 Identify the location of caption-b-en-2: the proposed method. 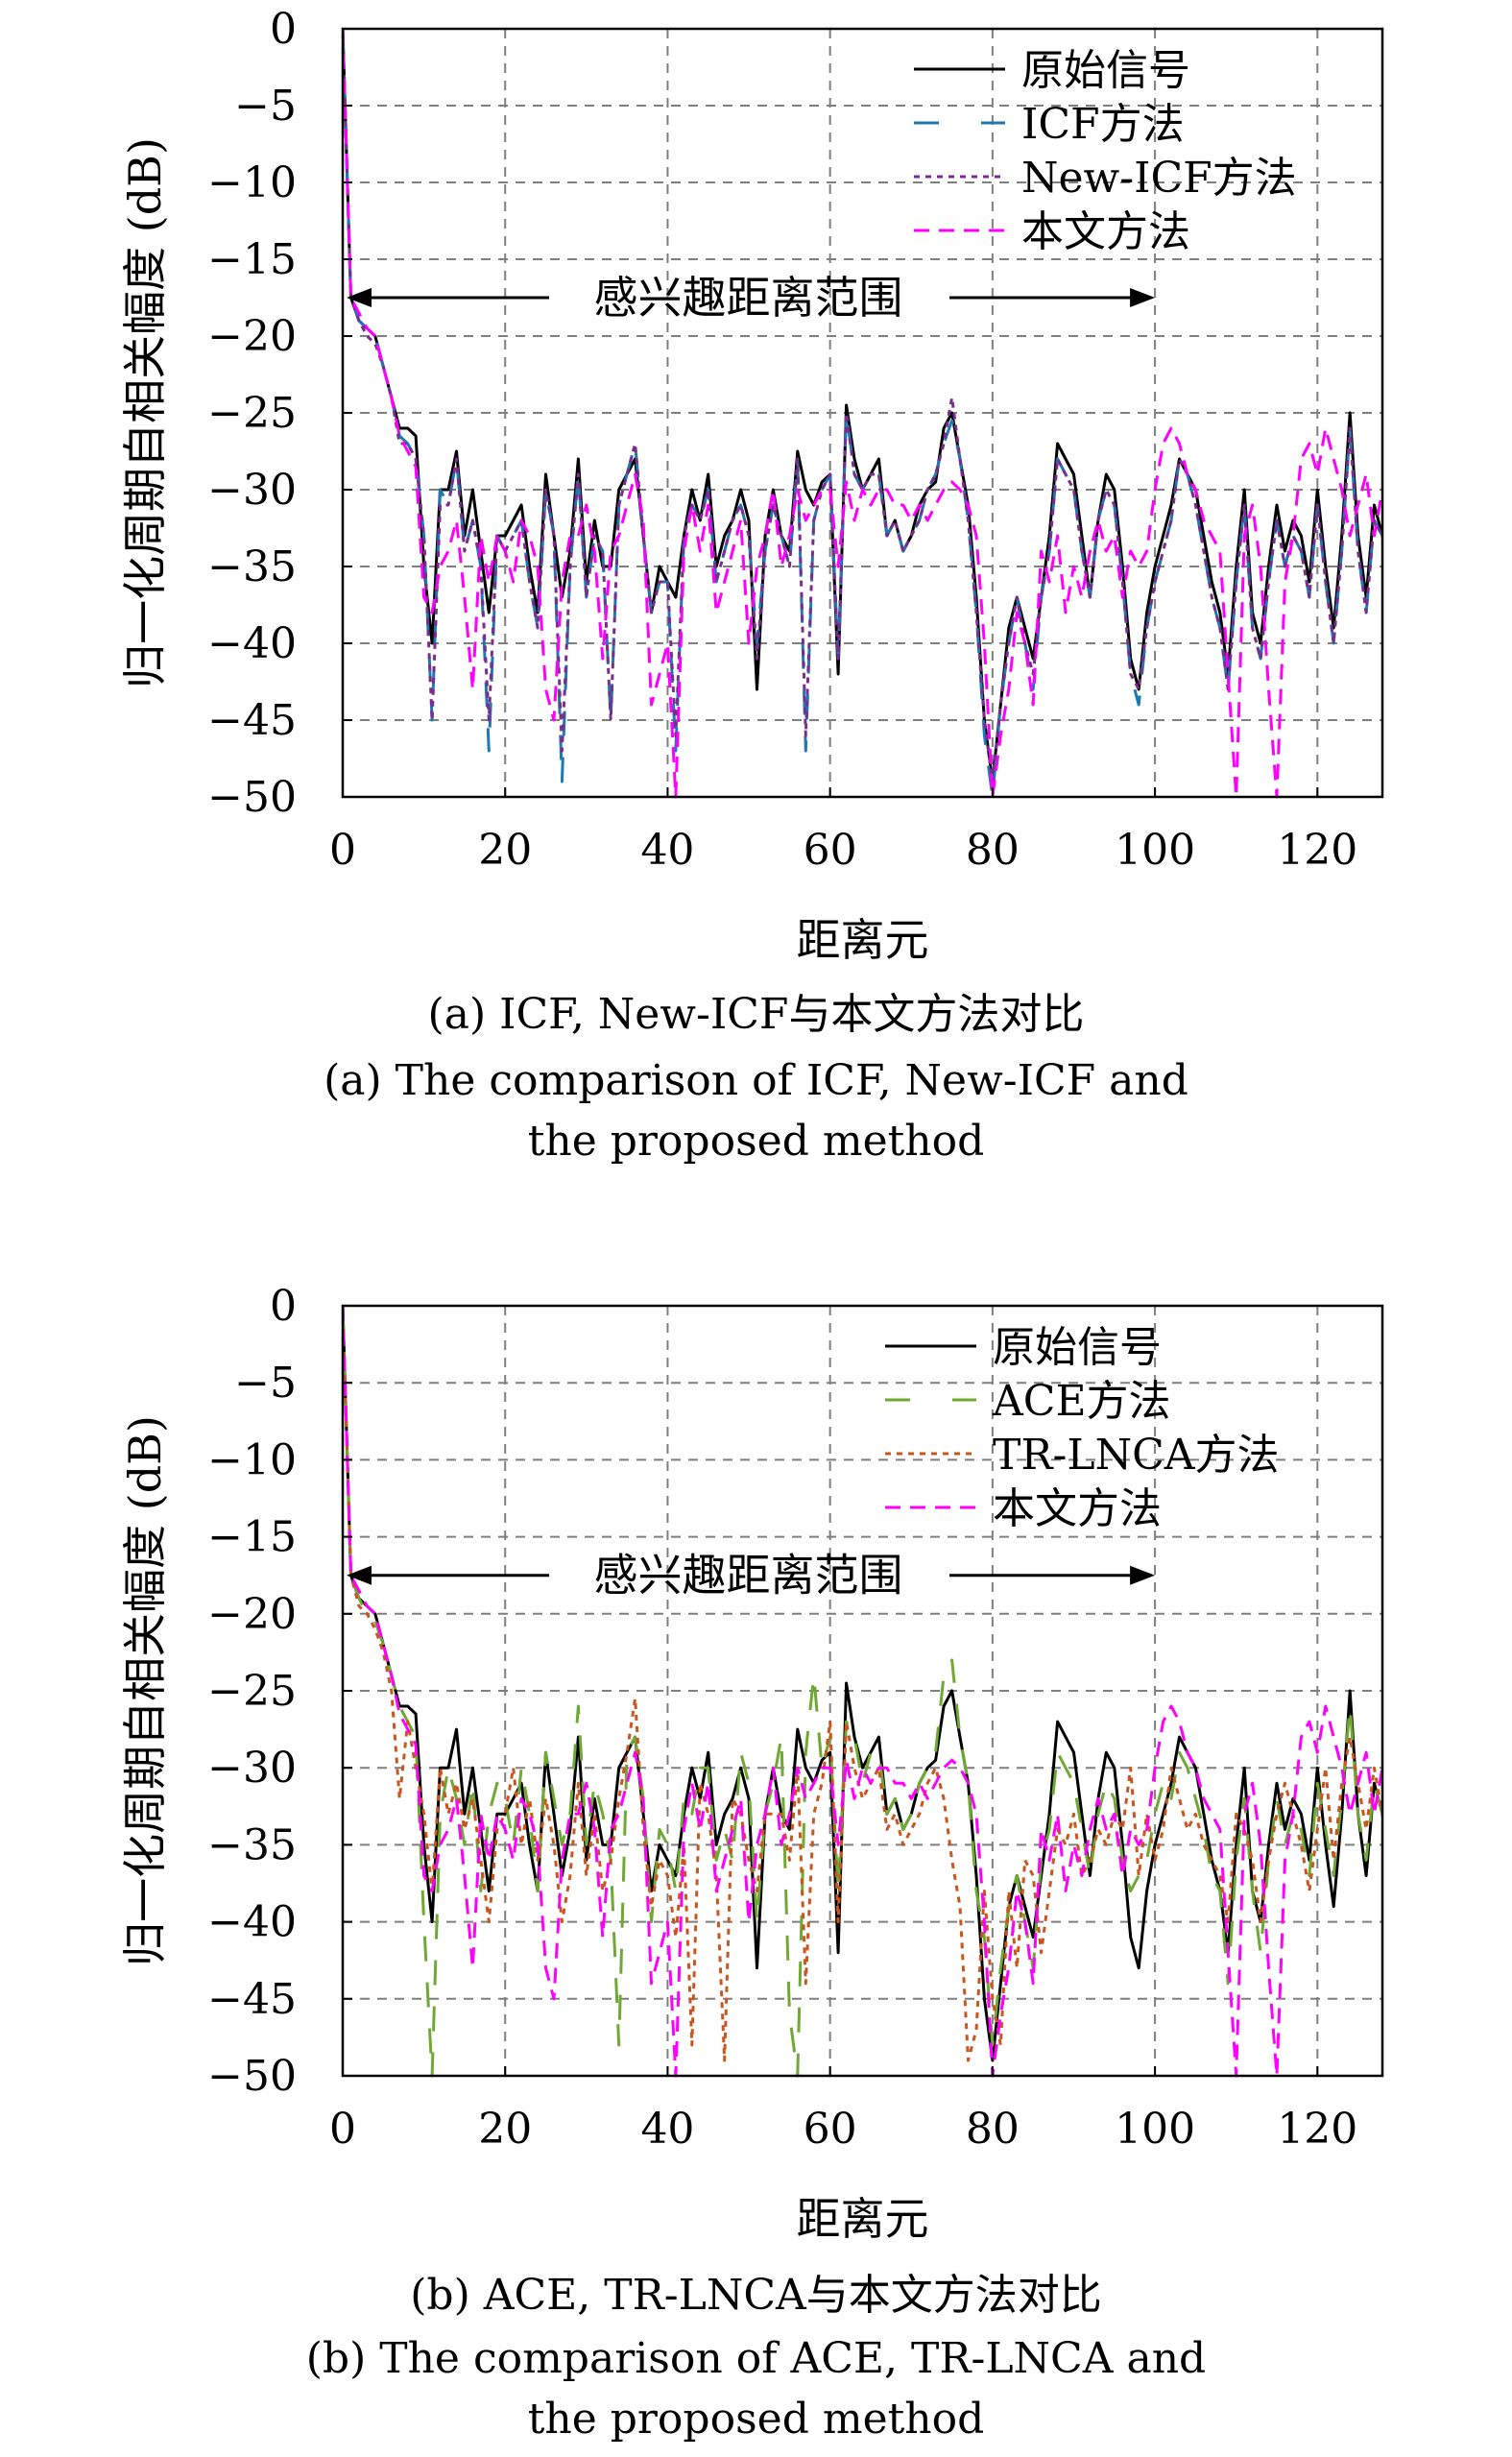
(756, 2420).